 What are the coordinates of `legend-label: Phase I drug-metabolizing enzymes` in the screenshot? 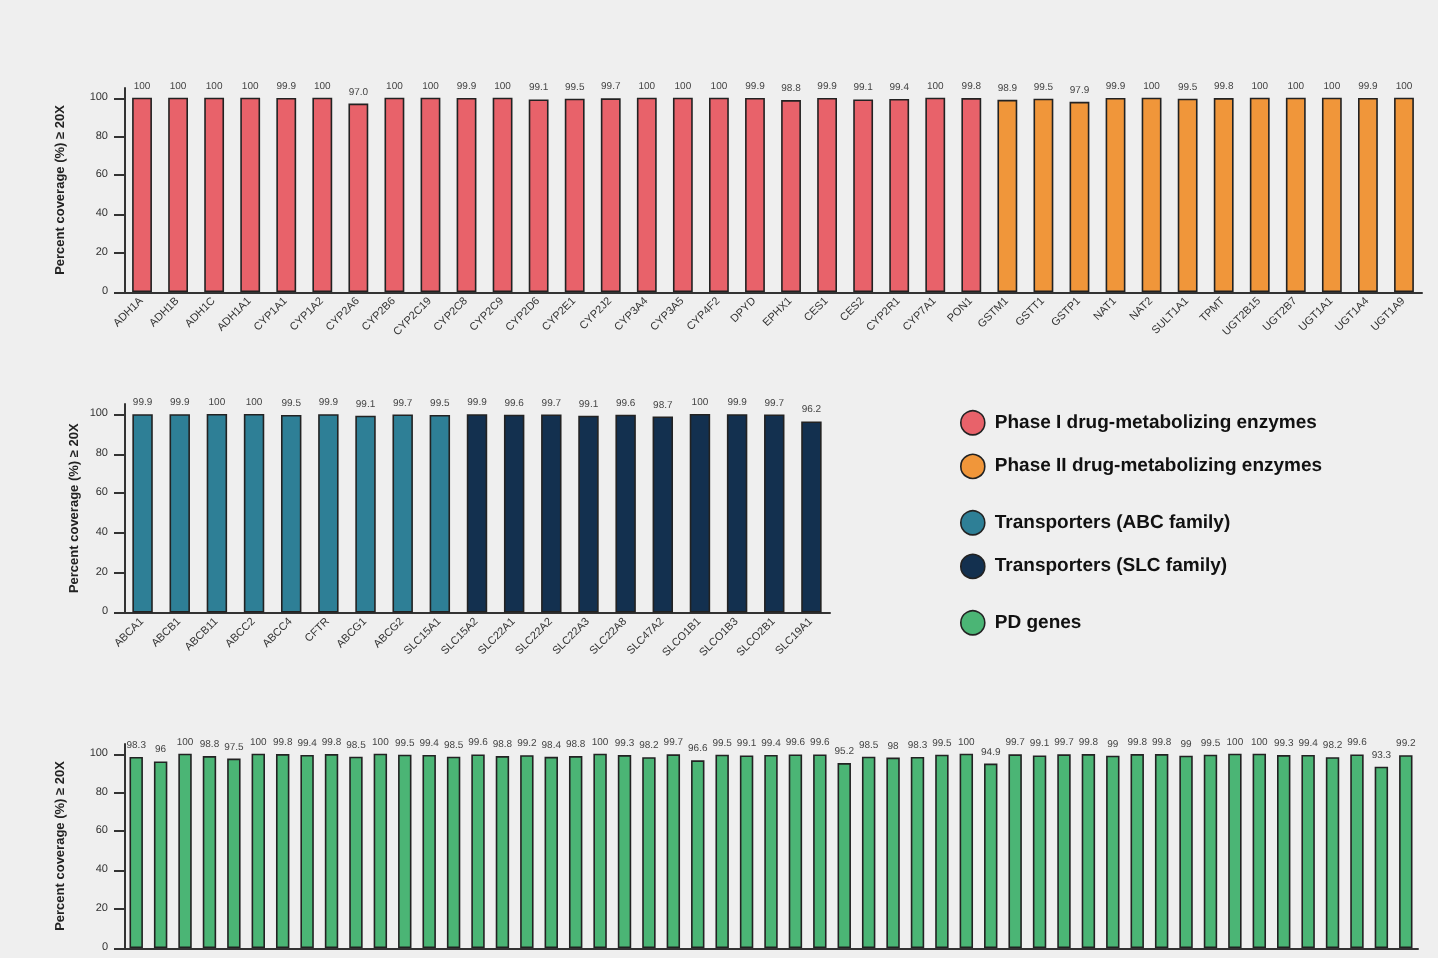 It's located at (1155, 422).